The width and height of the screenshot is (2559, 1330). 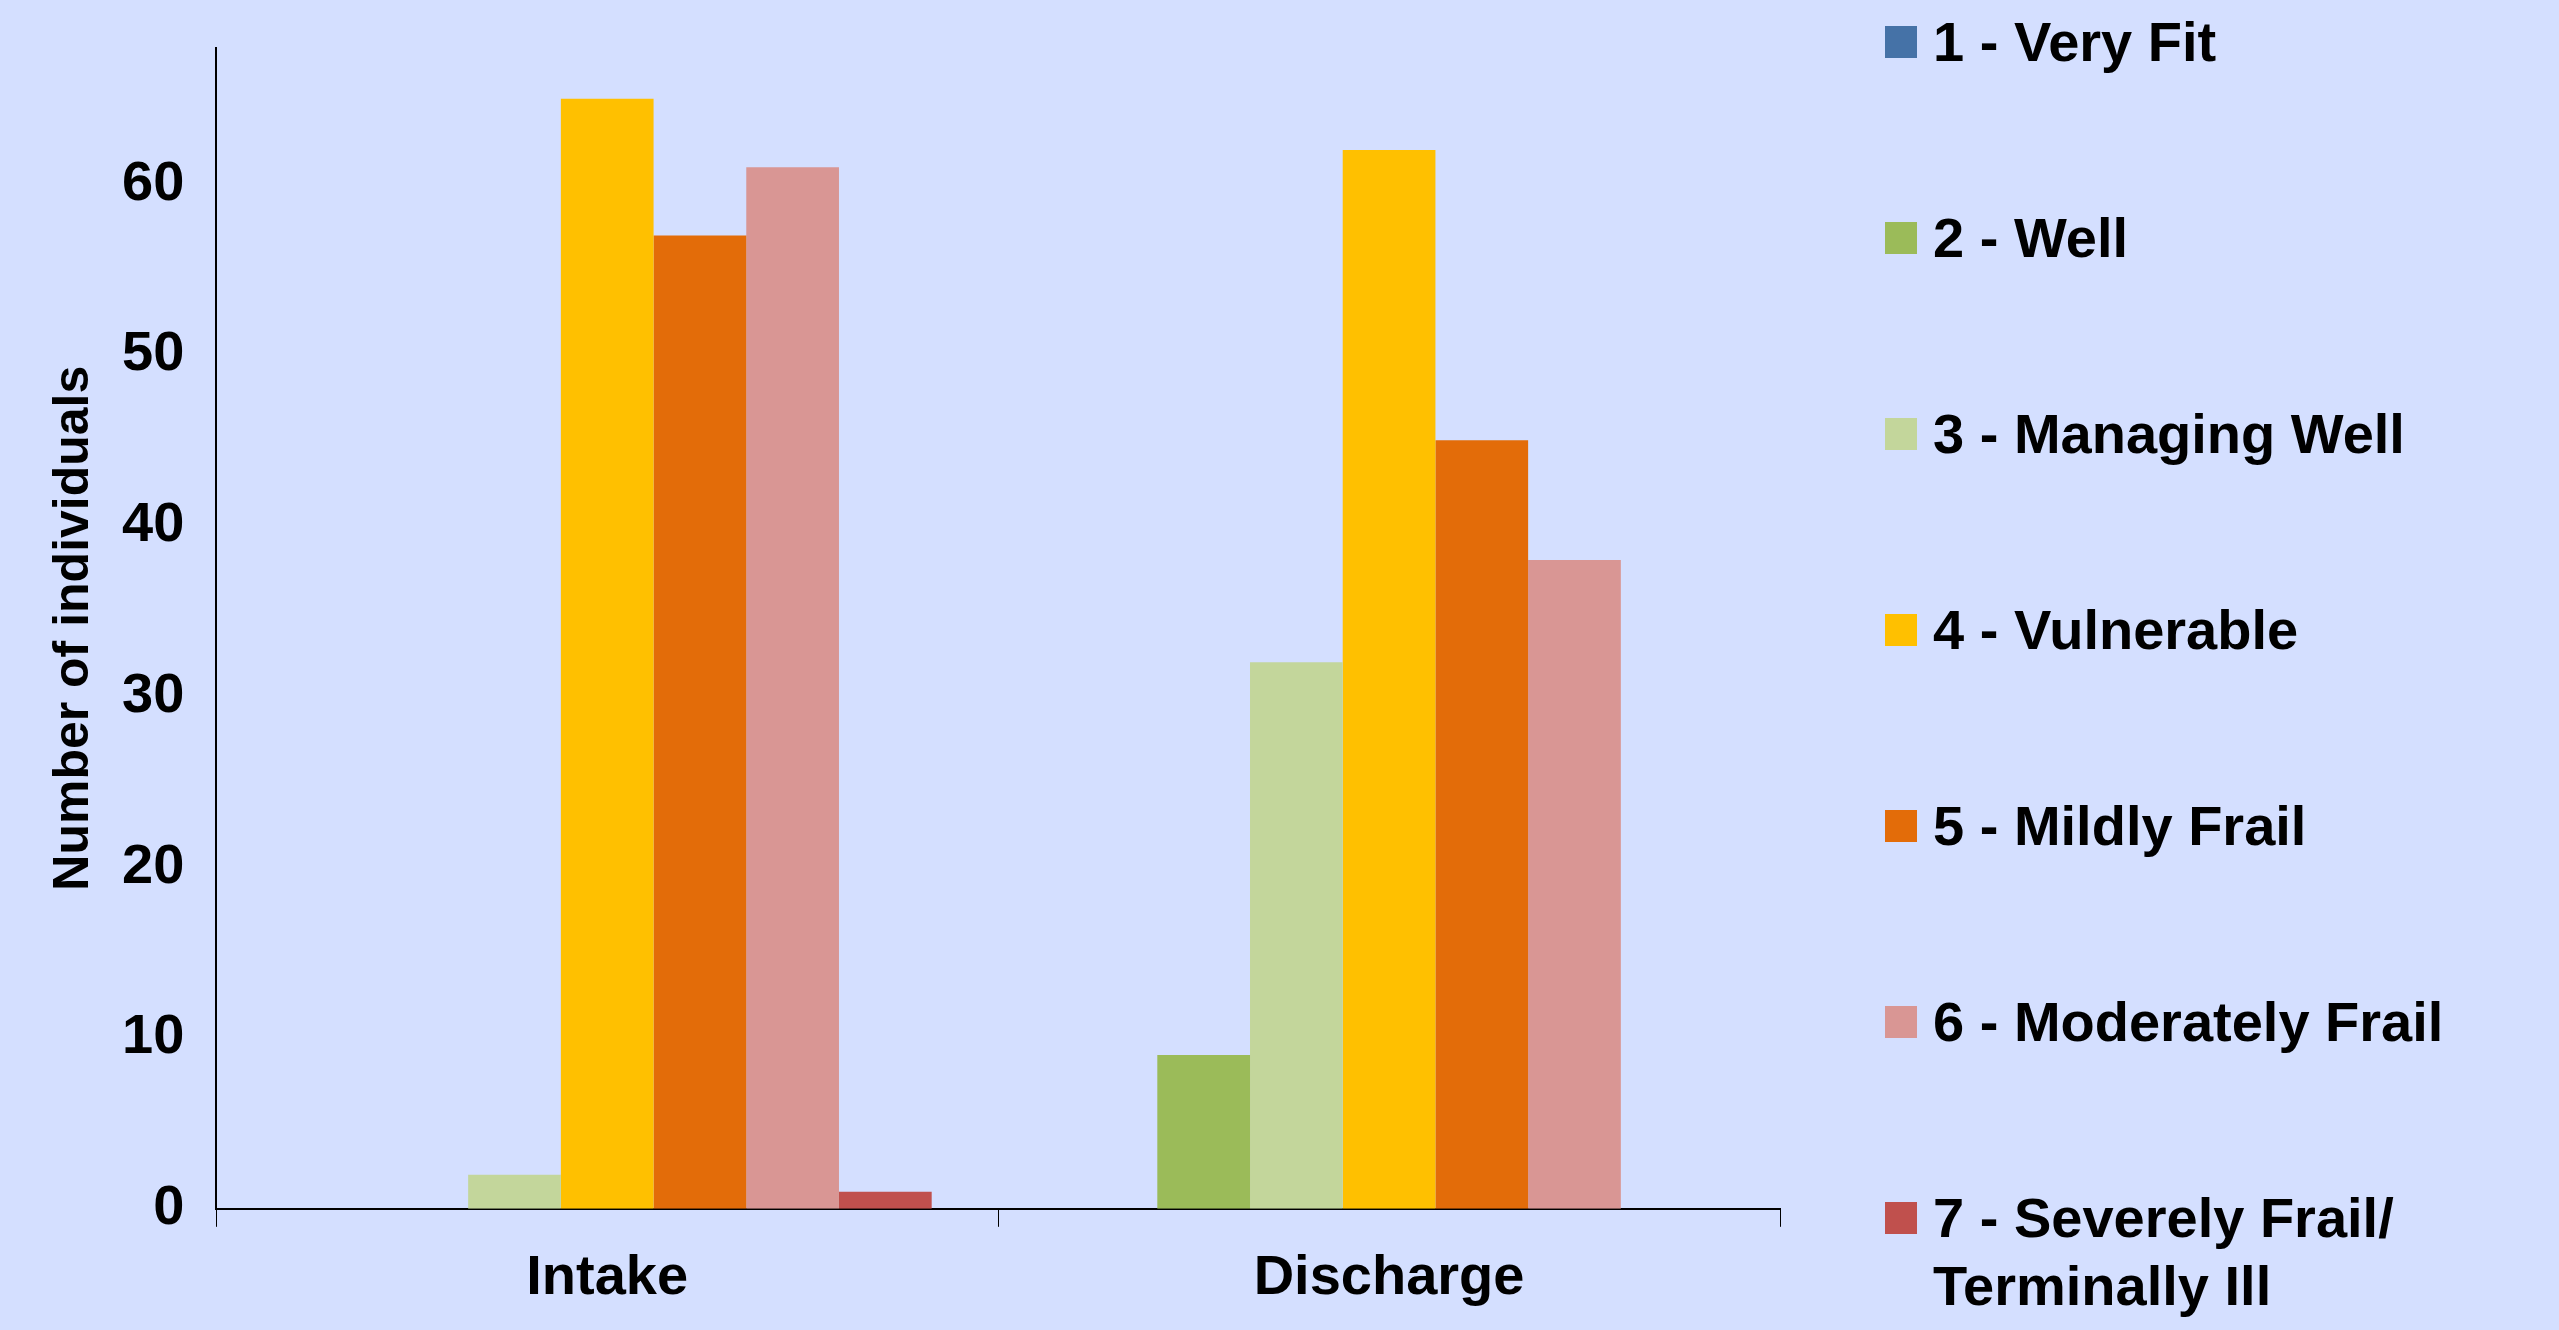 I want to click on y-tick-label: 0, so click(x=169, y=1205).